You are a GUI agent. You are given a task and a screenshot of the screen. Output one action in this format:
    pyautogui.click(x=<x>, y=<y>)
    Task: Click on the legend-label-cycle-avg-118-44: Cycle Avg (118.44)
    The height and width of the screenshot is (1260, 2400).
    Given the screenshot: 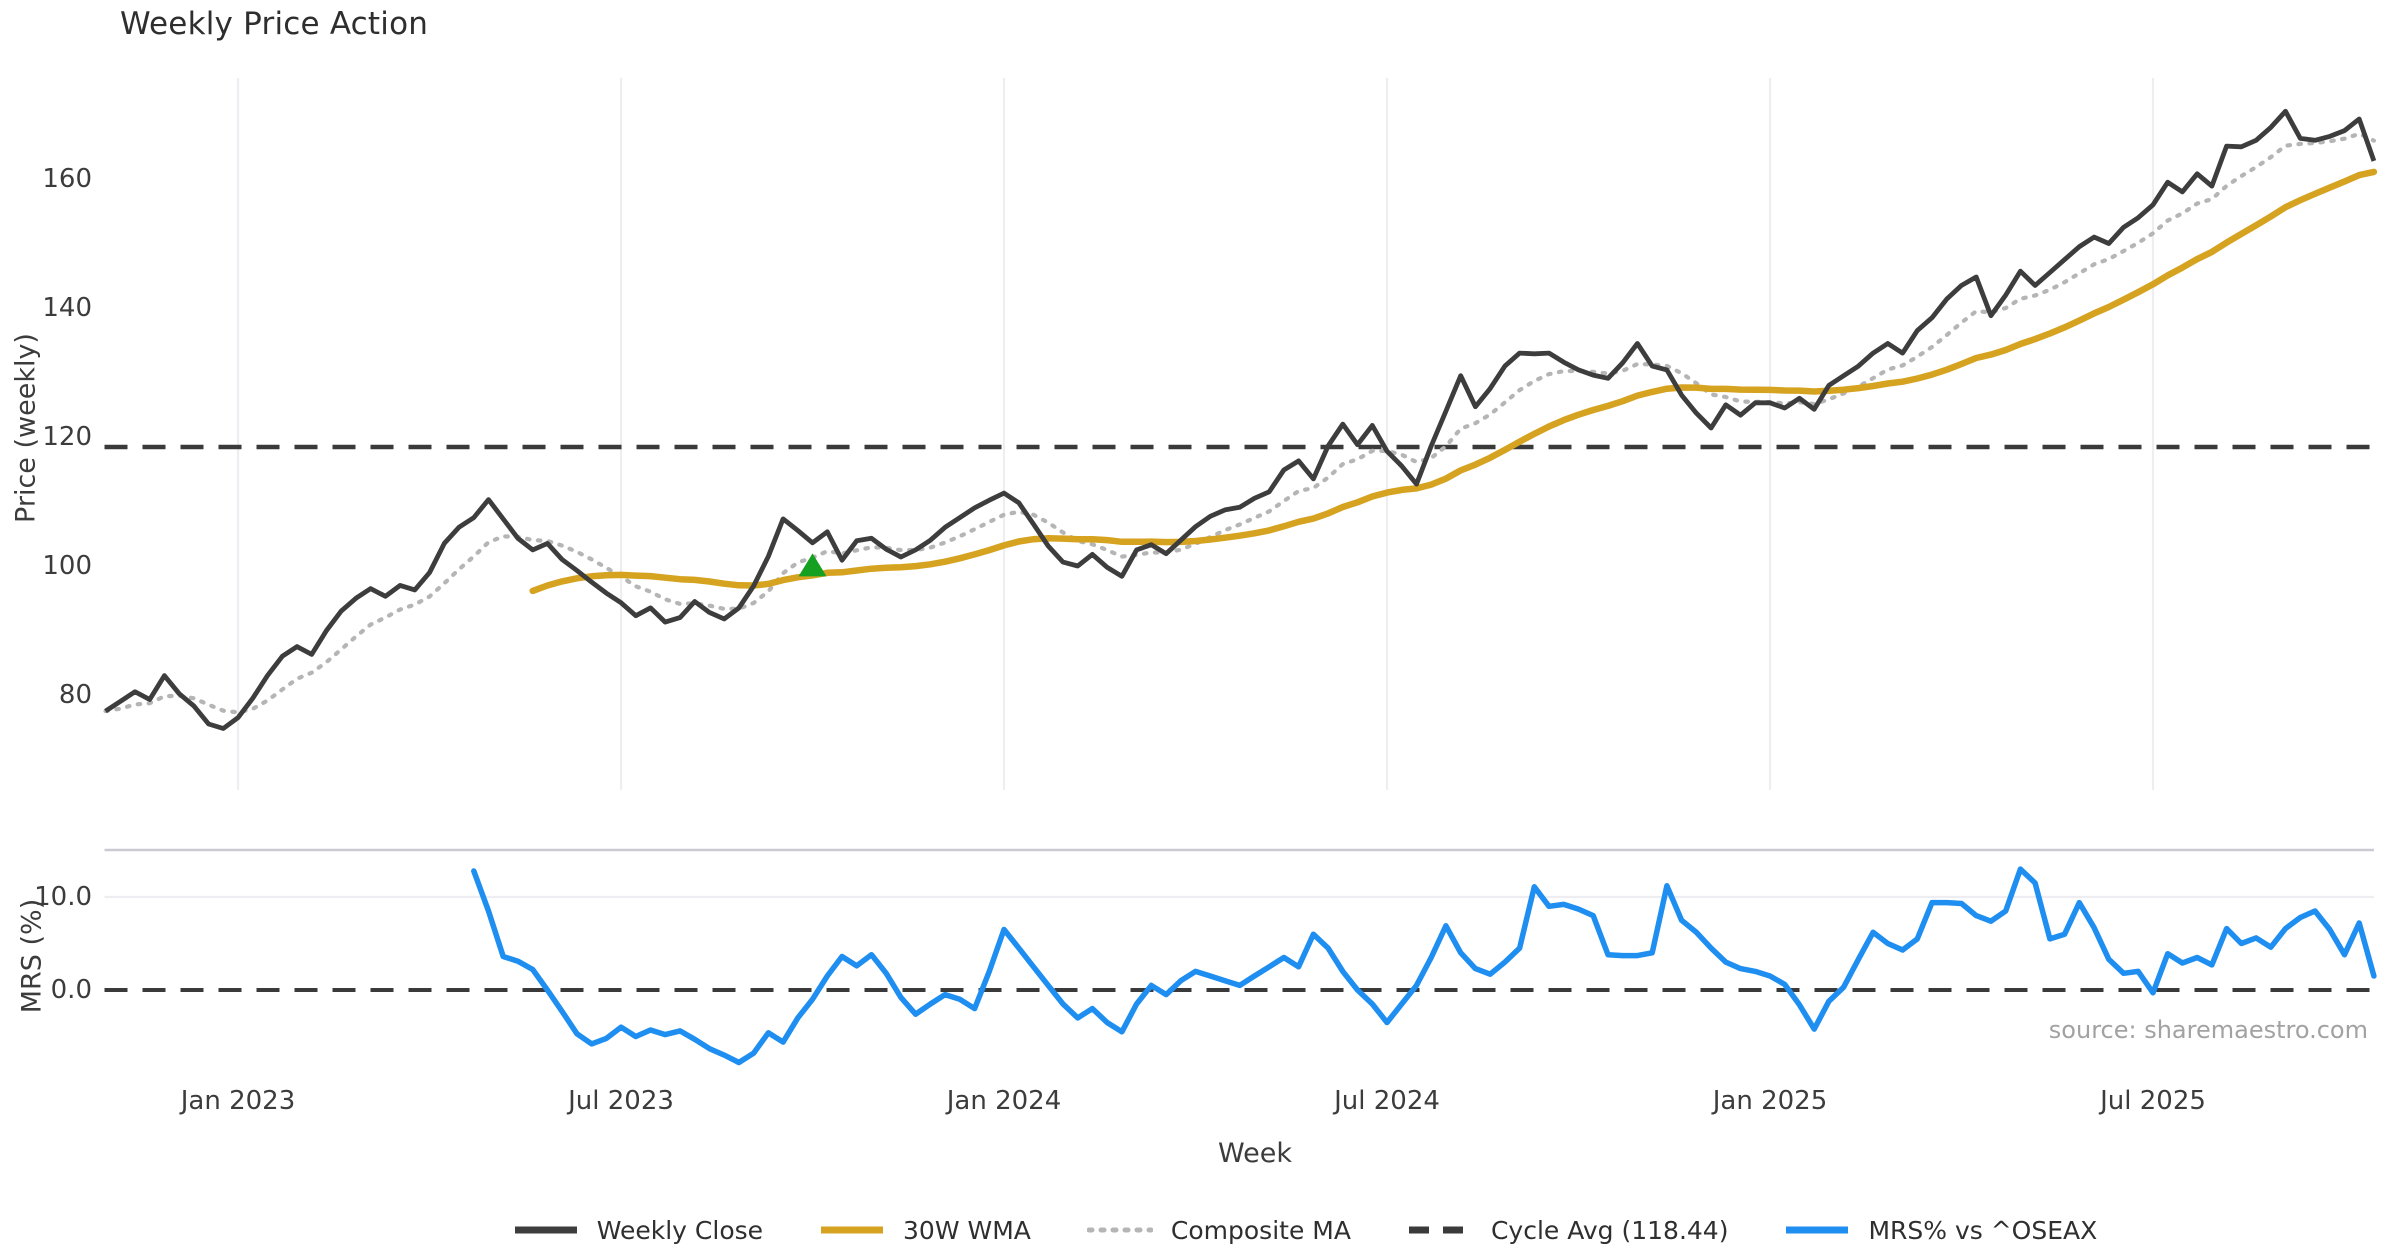 What is the action you would take?
    pyautogui.click(x=1609, y=1230)
    